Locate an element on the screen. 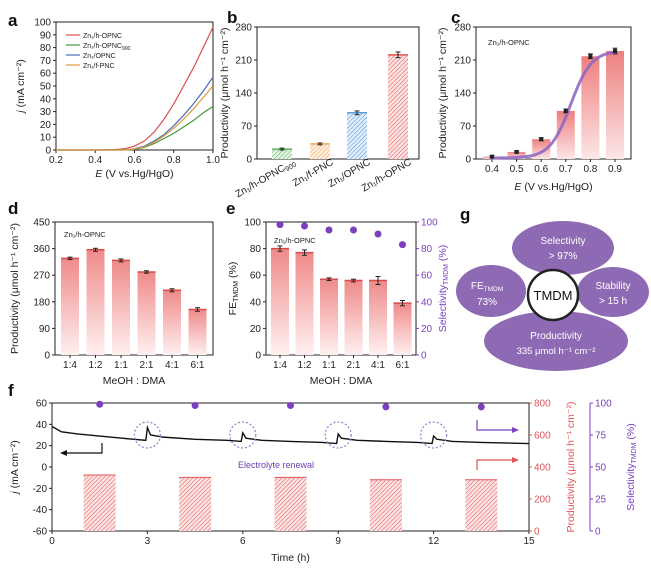 The width and height of the screenshot is (651, 576). panel-label: b is located at coordinates (232, 17).